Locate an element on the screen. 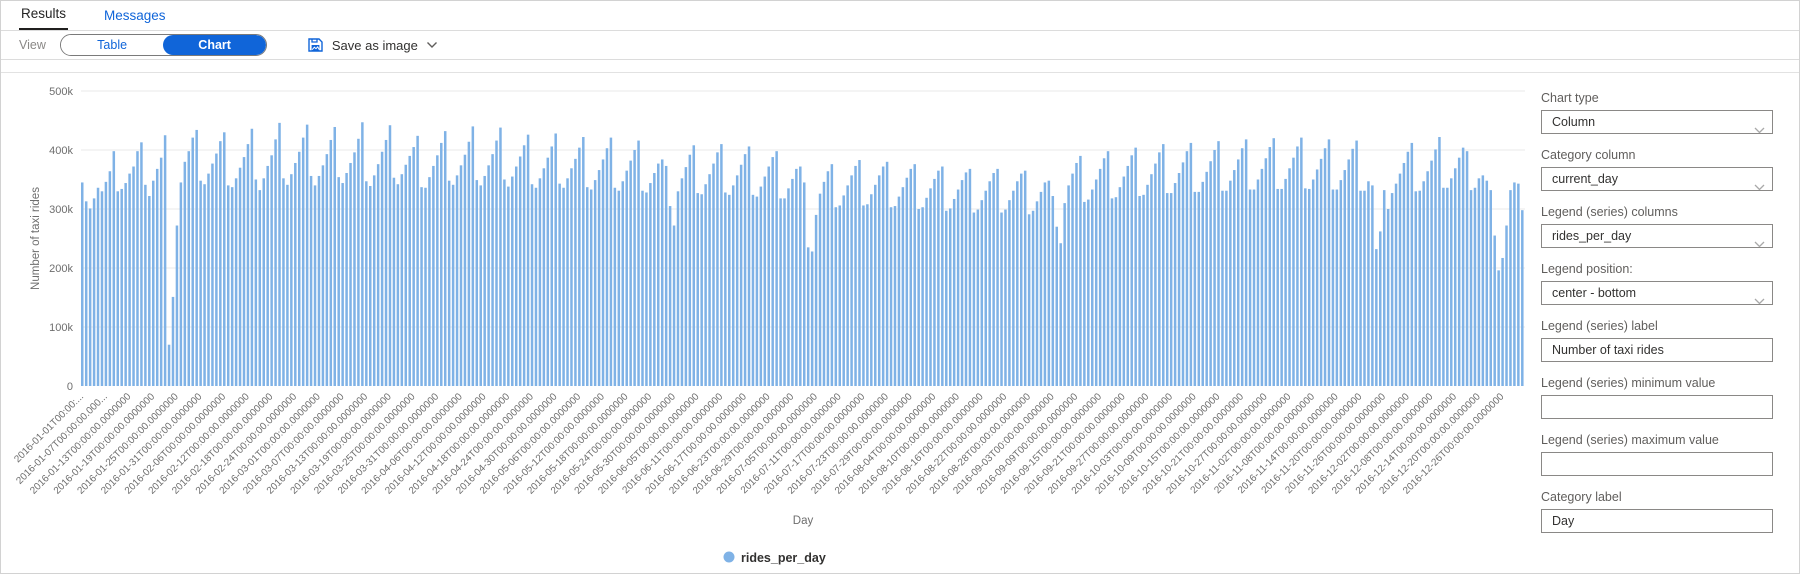 The height and width of the screenshot is (574, 1800). table-view-button: Table is located at coordinates (112, 45).